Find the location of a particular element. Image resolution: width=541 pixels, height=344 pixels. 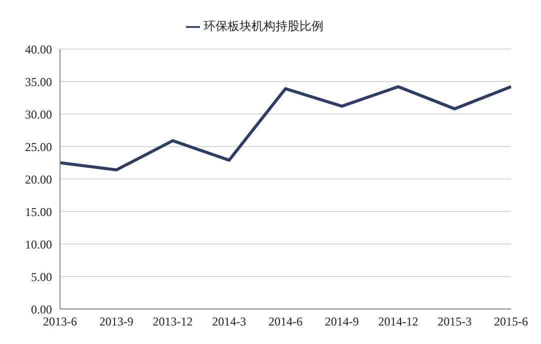

x-tick-label: 2014-3 is located at coordinates (229, 321).